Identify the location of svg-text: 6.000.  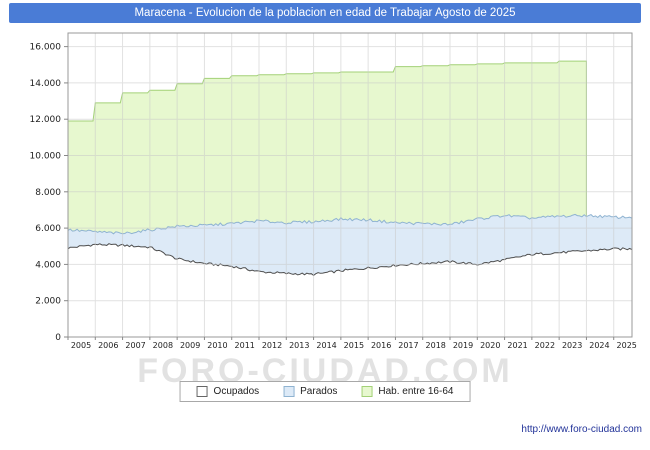
(48, 229).